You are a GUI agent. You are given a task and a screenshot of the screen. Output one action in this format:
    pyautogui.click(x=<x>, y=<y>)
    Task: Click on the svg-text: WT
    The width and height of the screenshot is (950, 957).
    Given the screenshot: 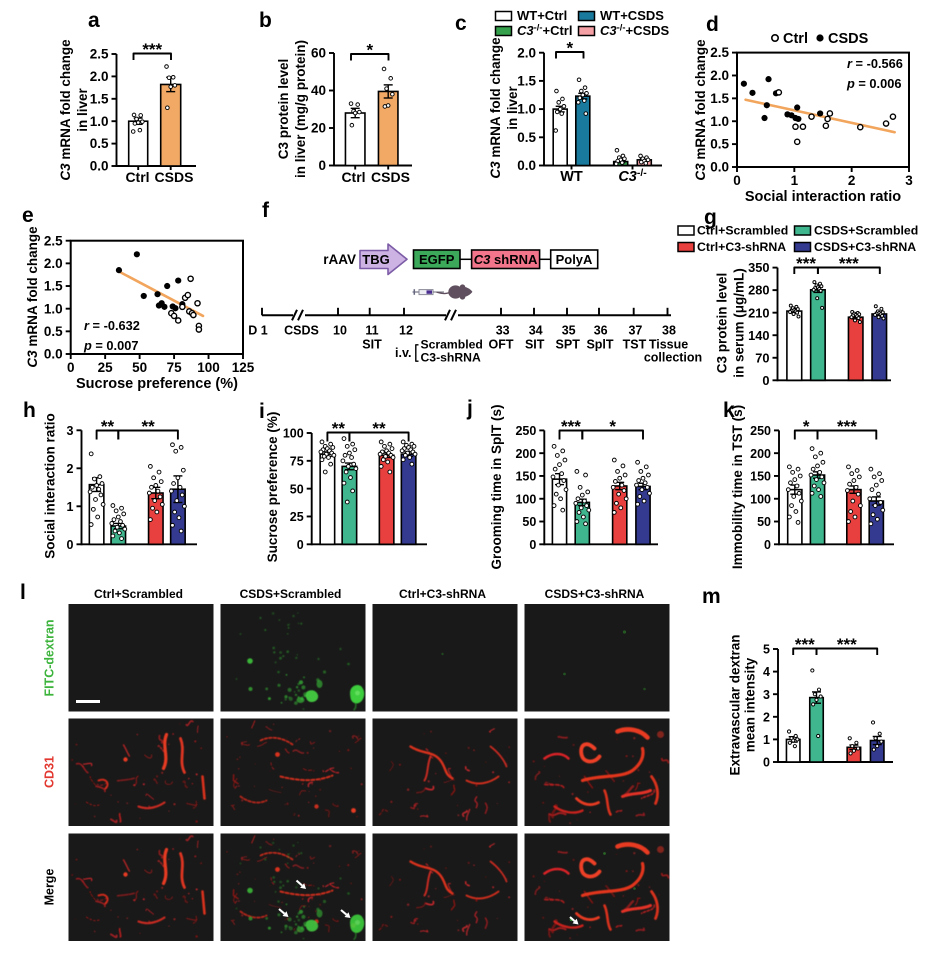 What is the action you would take?
    pyautogui.click(x=571, y=177)
    